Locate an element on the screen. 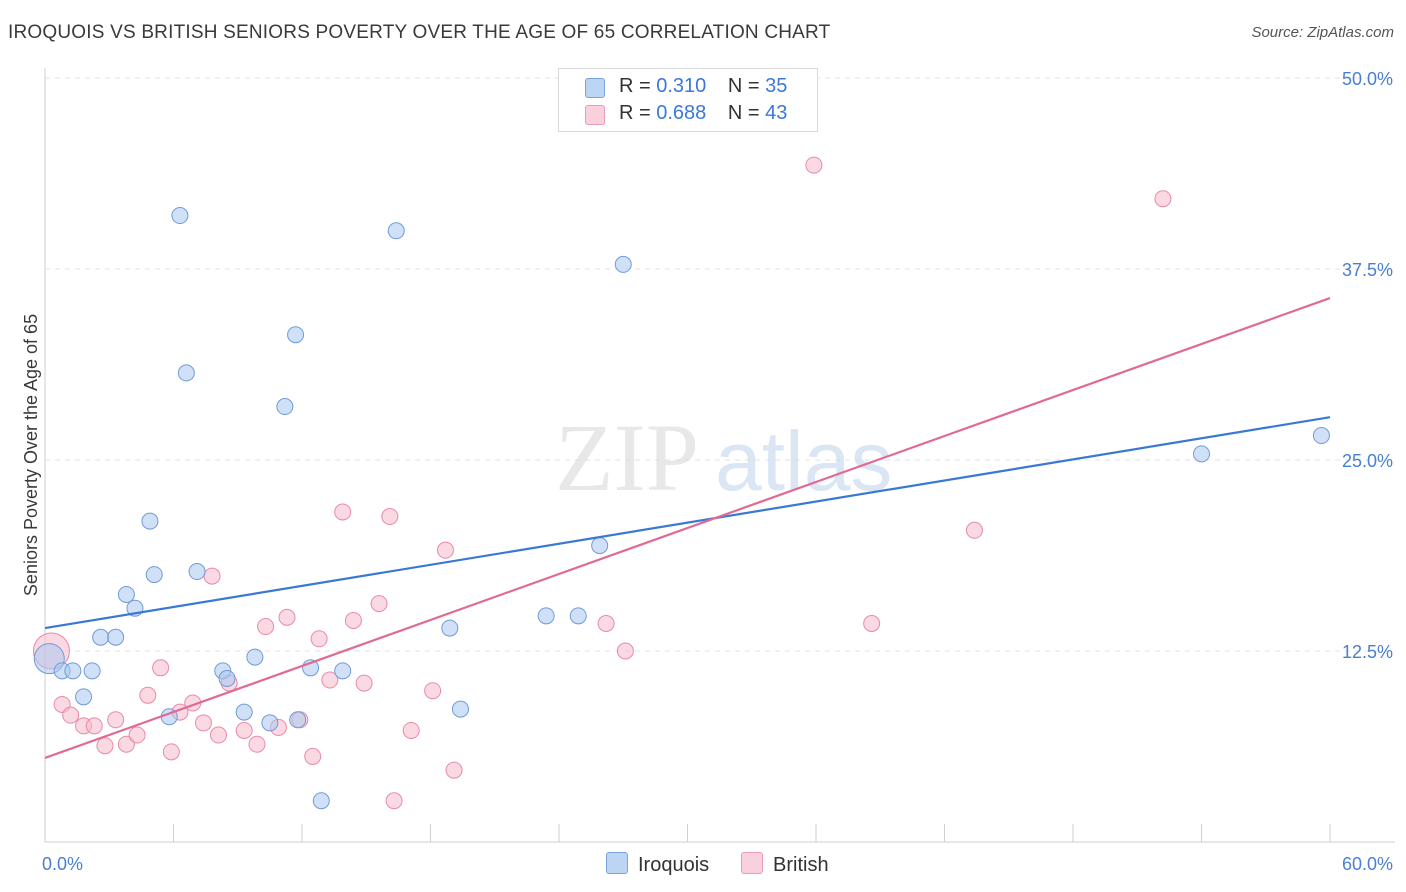 Image resolution: width=1406 pixels, height=892 pixels. iroquois-legend-label: Iroquois is located at coordinates (674, 865).